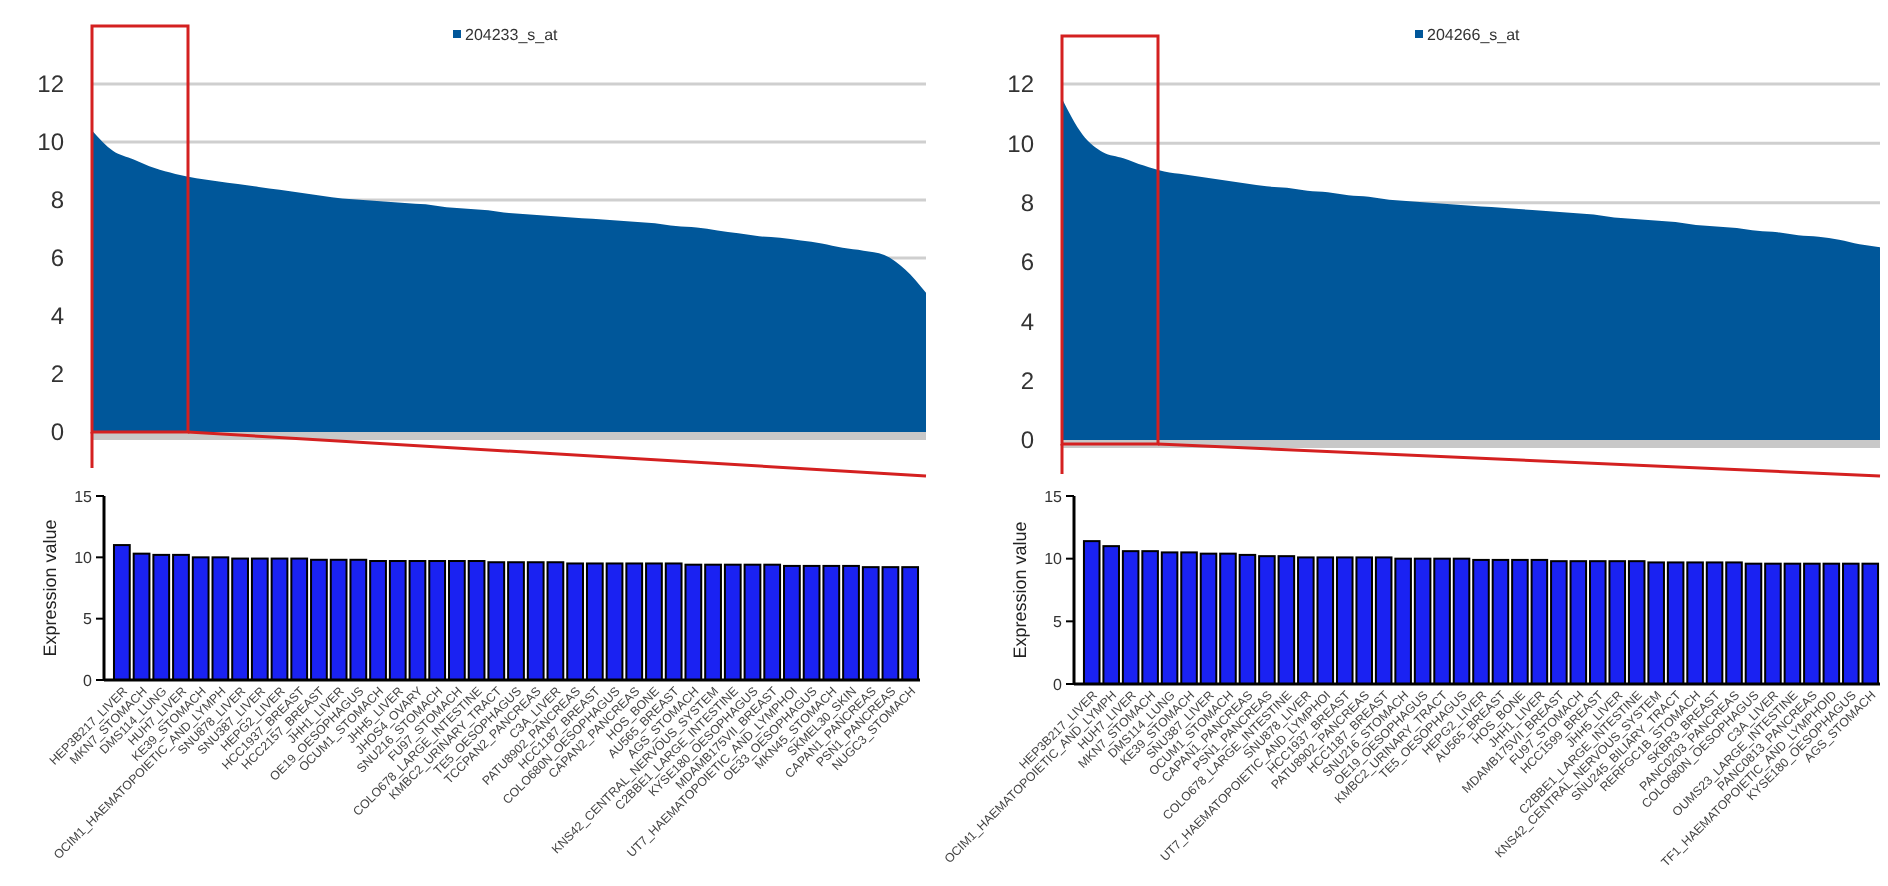  Describe the element at coordinates (512, 35) in the screenshot. I see `legend-label: 204233_s_at` at that location.